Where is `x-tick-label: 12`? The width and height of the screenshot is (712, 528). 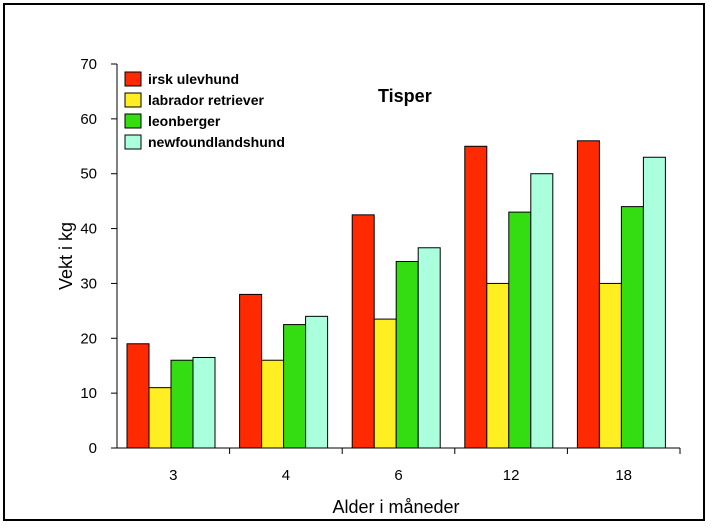
x-tick-label: 12 is located at coordinates (511, 475).